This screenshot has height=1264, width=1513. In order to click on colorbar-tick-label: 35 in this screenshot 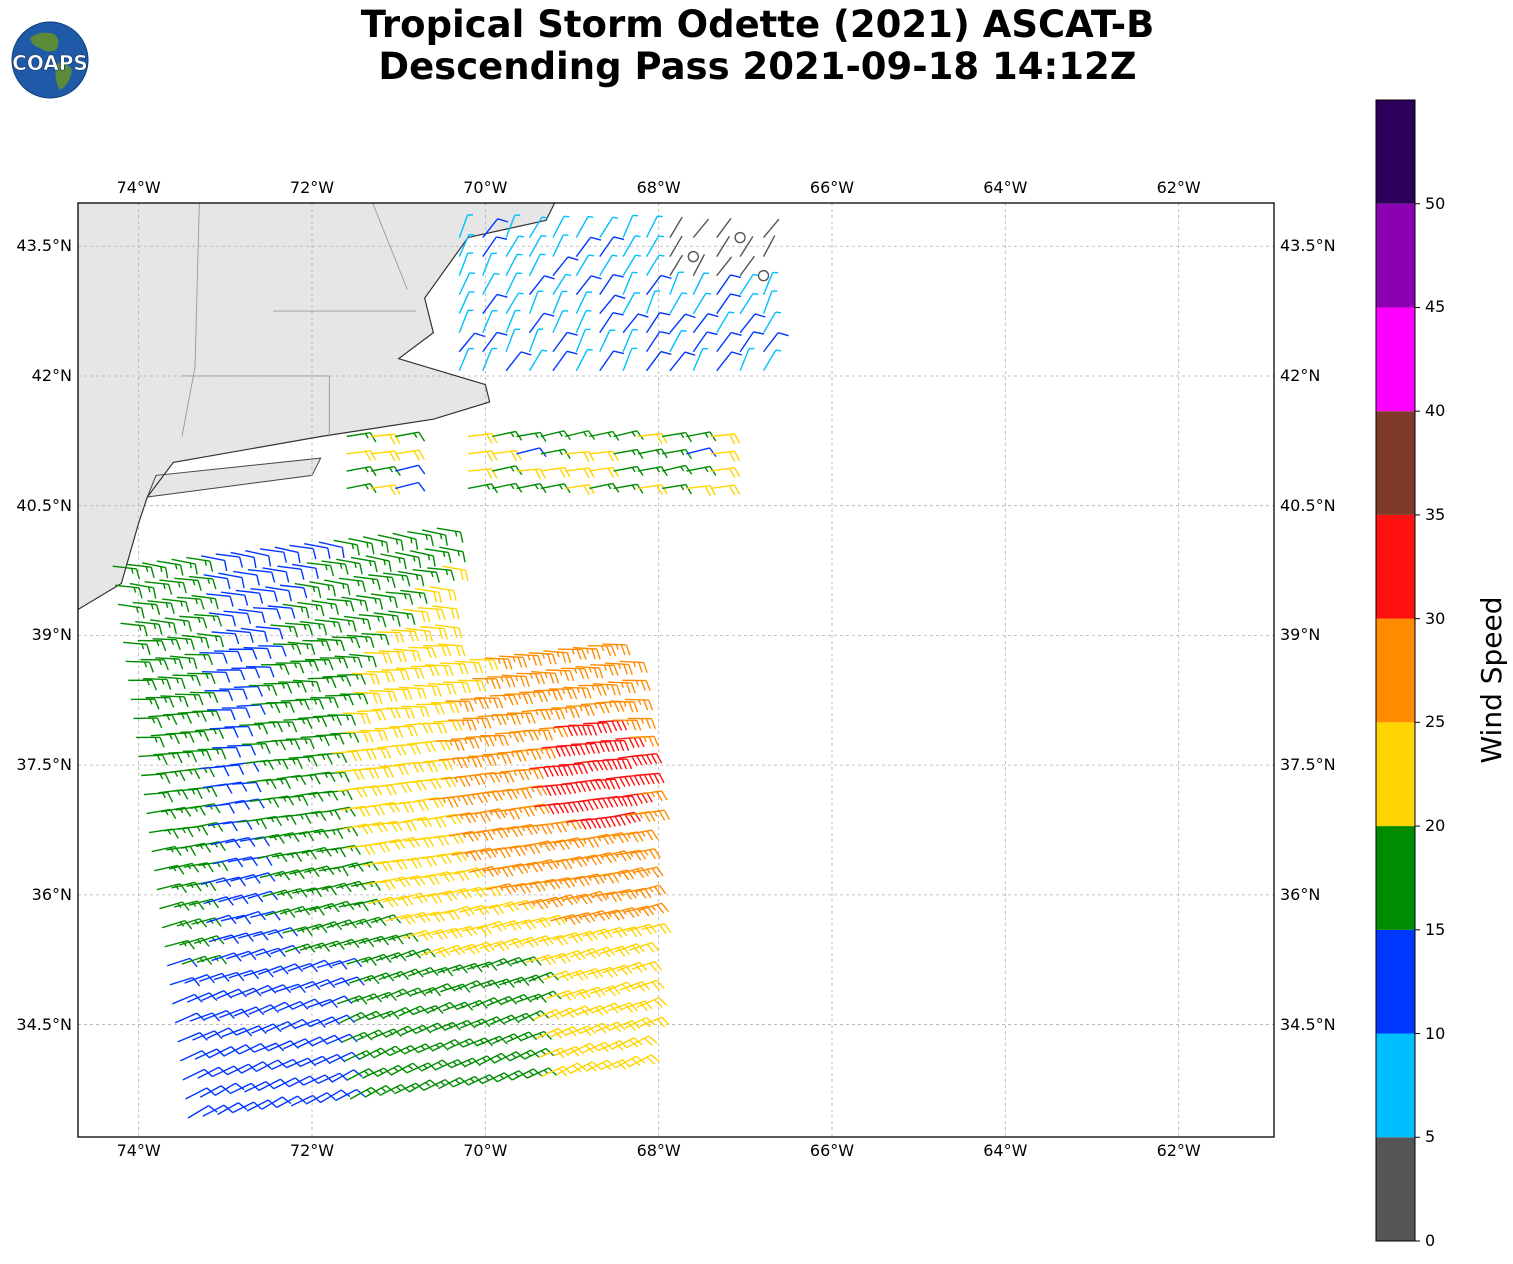, I will do `click(1435, 514)`.